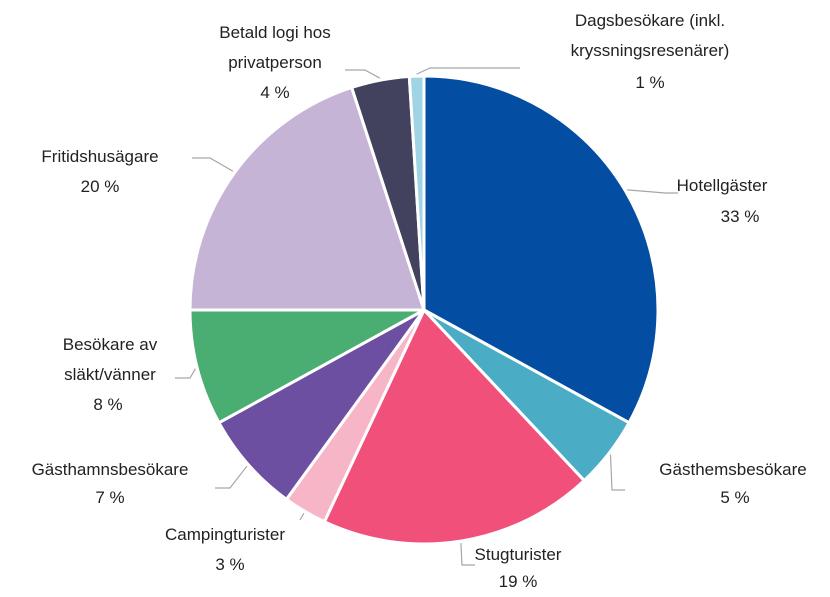 This screenshot has height=597, width=830. I want to click on slice-label: Besökare av släkt/vänner, so click(110, 359).